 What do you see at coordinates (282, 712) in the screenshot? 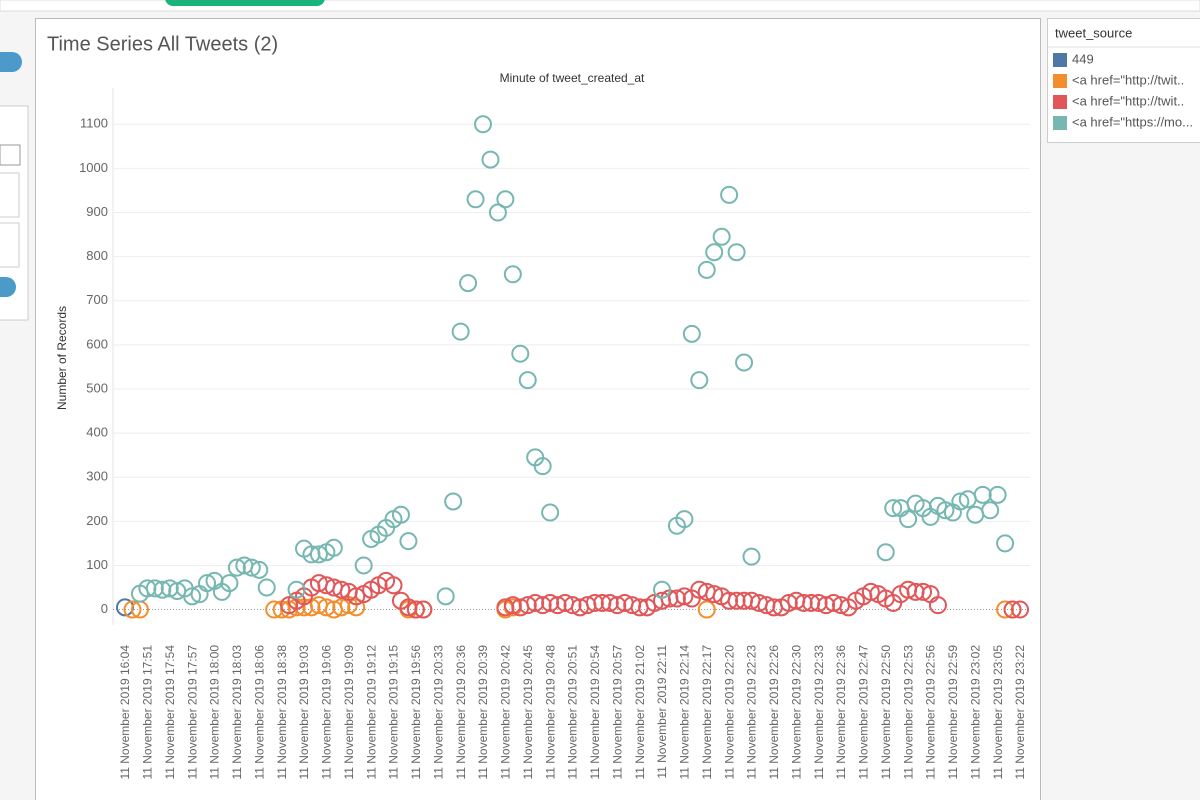
I see `x-tick-label: 11 November 2019 18:38` at bounding box center [282, 712].